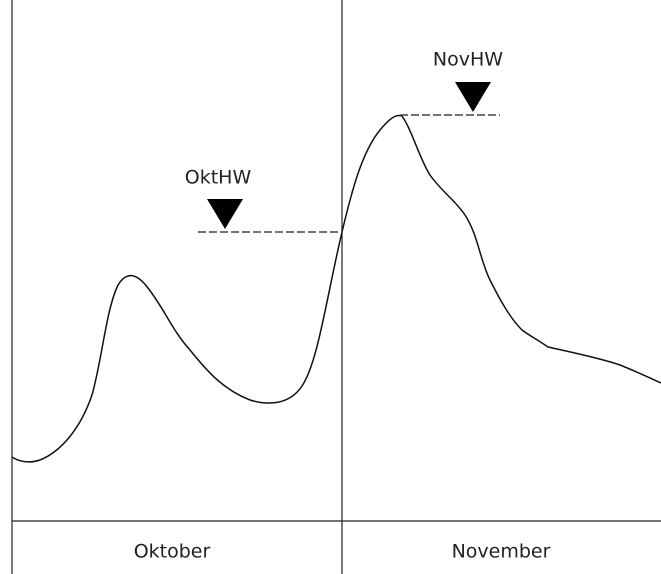  What do you see at coordinates (172, 552) in the screenshot?
I see `month-label: Oktober` at bounding box center [172, 552].